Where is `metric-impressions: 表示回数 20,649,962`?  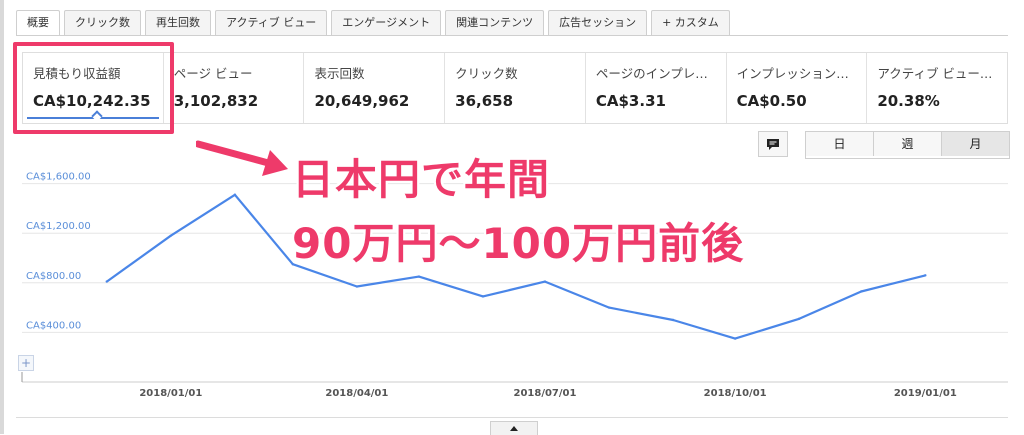
metric-impressions: 表示回数 20,649,962 is located at coordinates (375, 88).